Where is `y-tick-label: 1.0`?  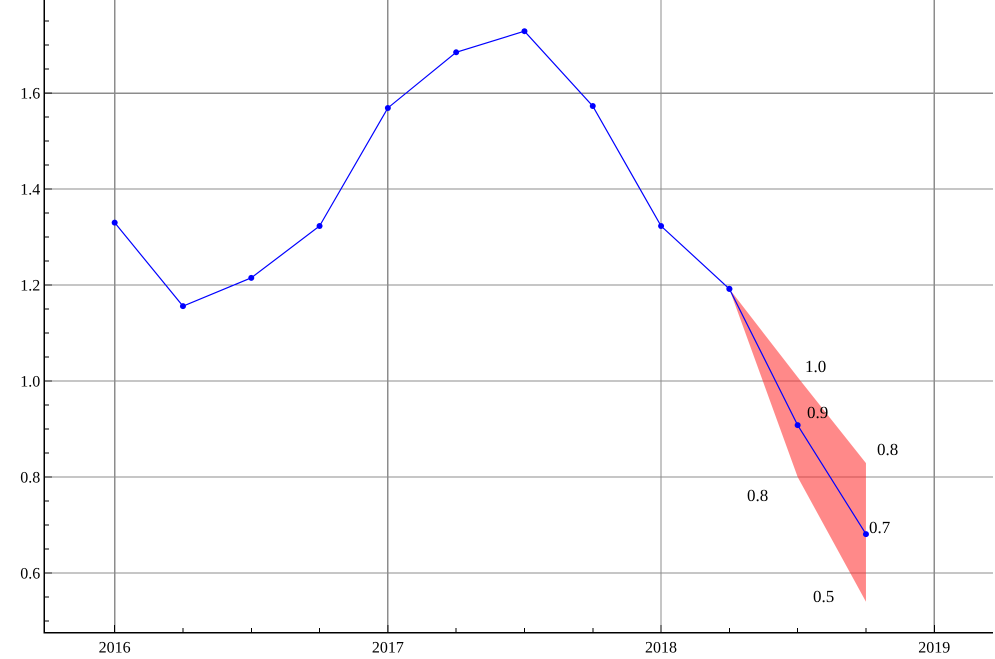 y-tick-label: 1.0 is located at coordinates (30, 382).